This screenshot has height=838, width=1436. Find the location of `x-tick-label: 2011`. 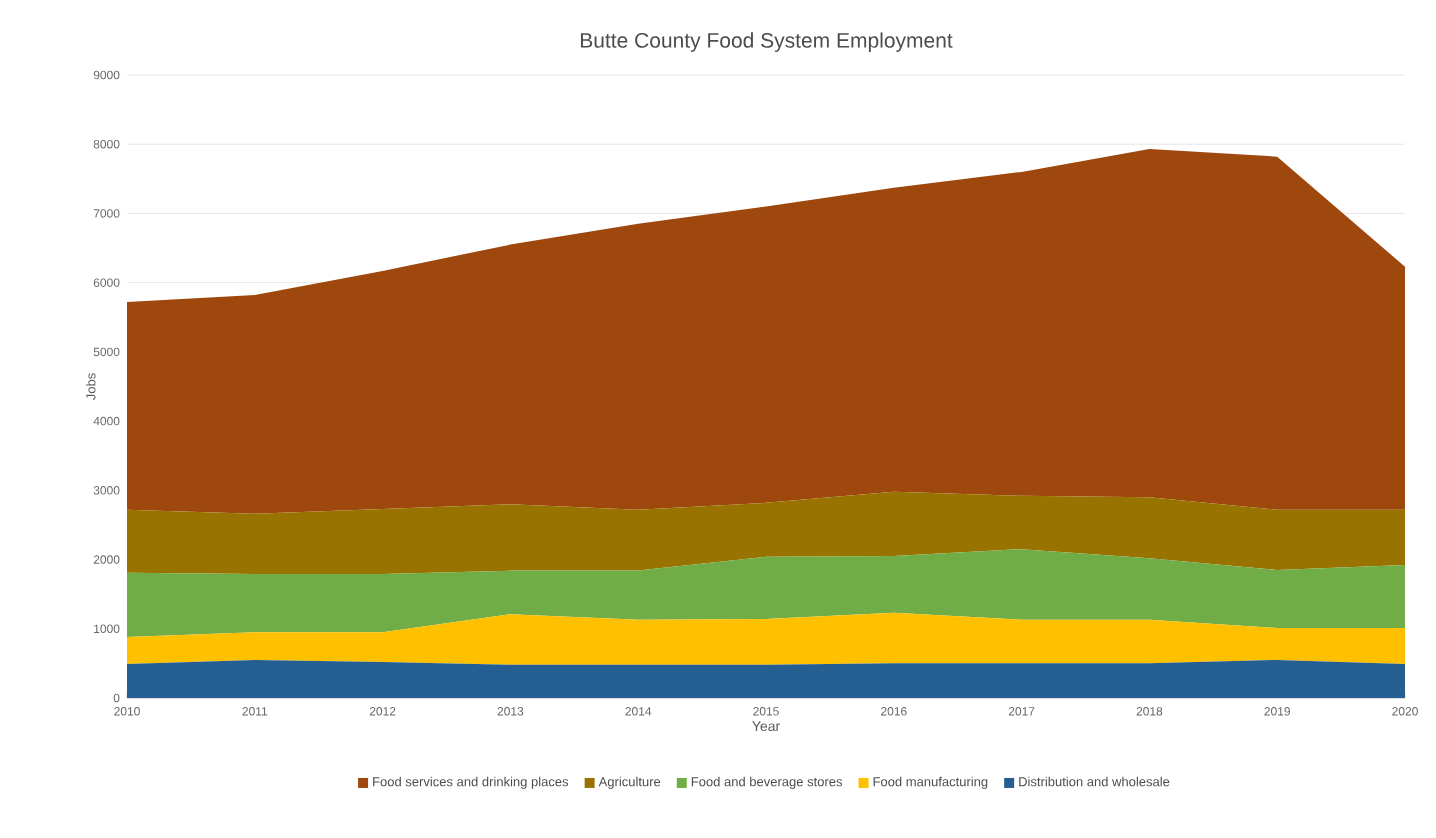

x-tick-label: 2011 is located at coordinates (255, 711).